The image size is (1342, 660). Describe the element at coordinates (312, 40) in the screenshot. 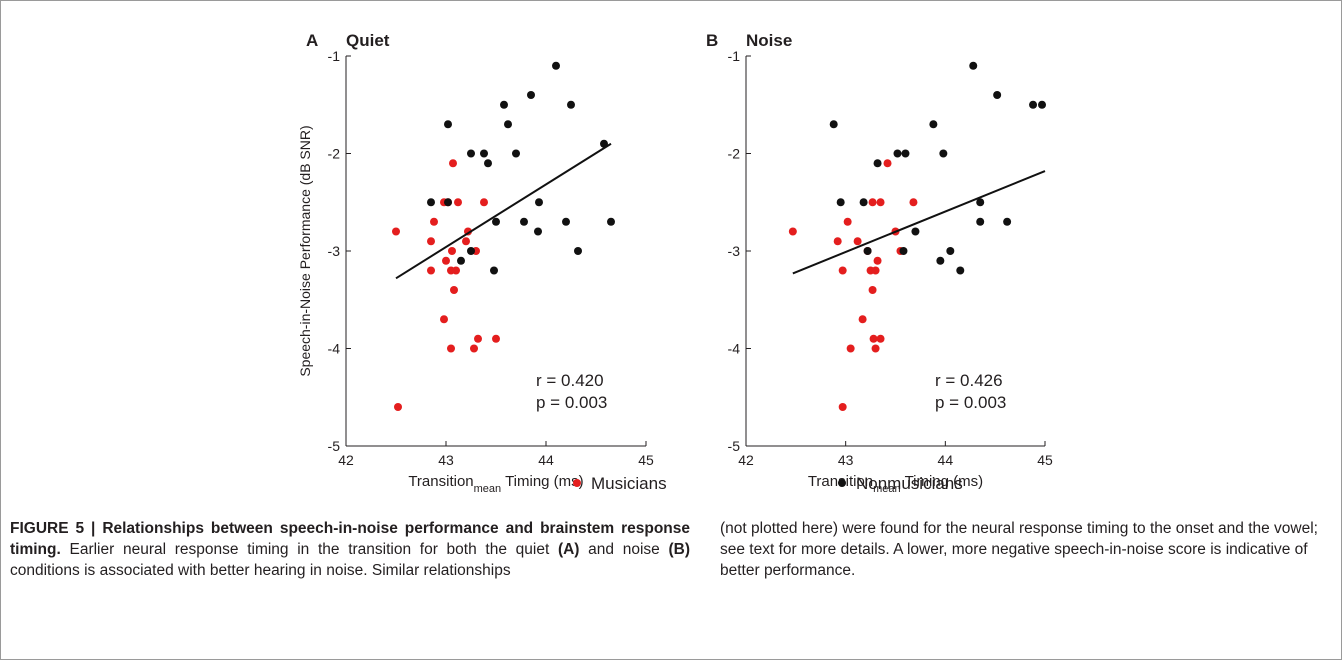

I see `panel-letter: A` at that location.